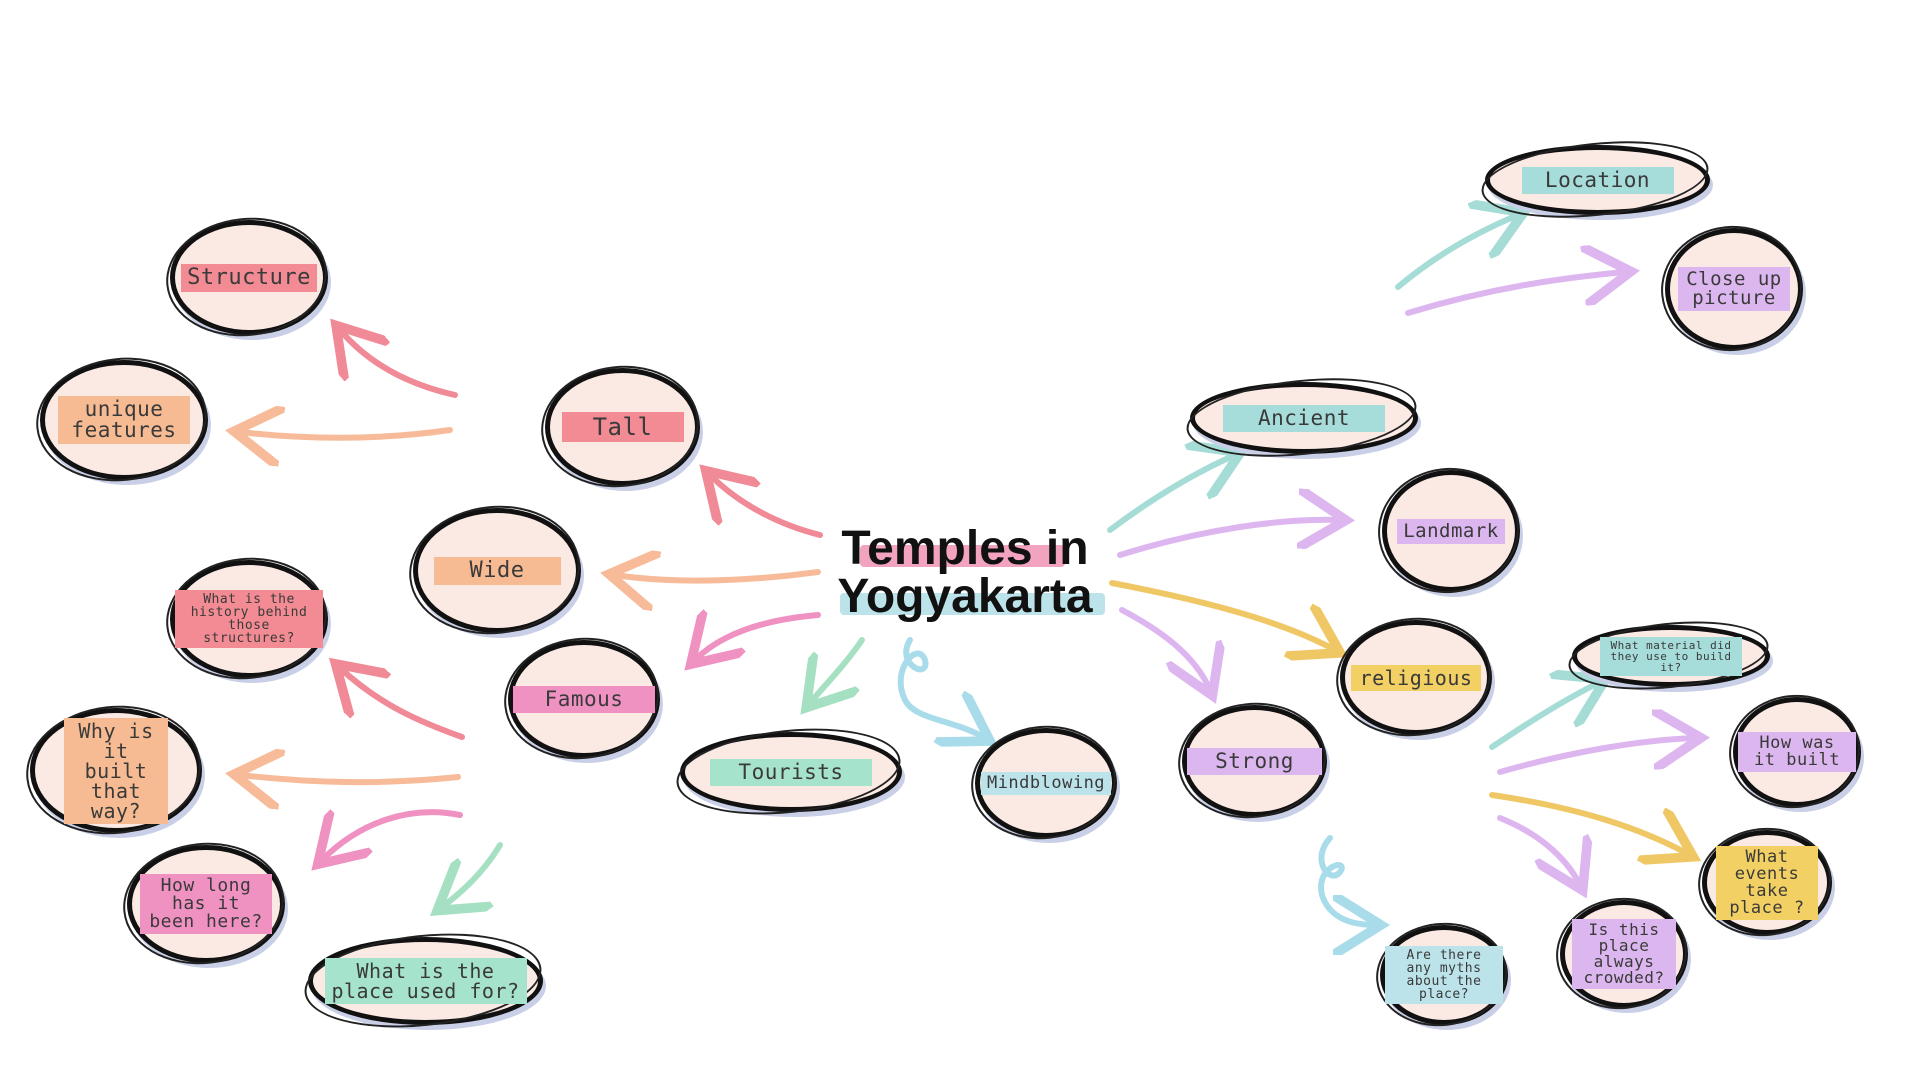  Describe the element at coordinates (472, 874) in the screenshot. I see `arrow-to-used-for` at that location.